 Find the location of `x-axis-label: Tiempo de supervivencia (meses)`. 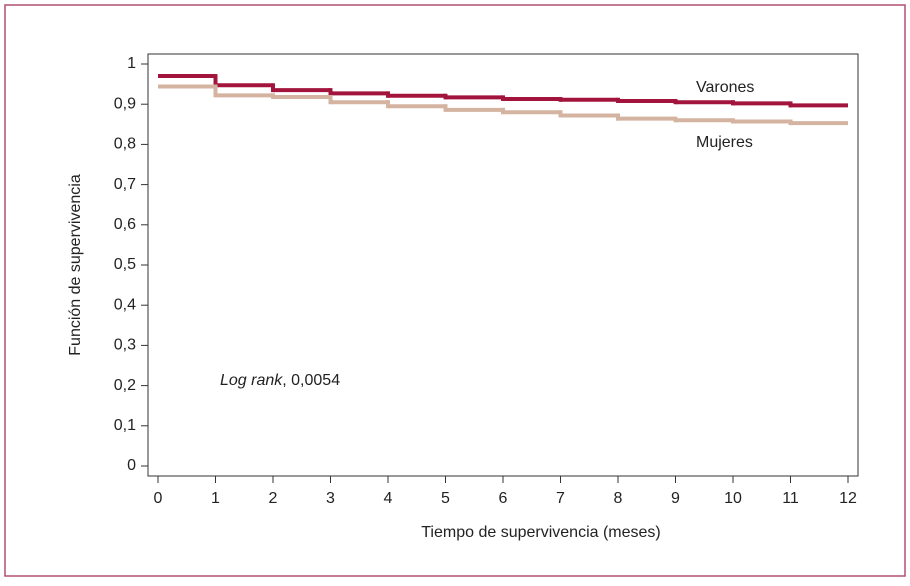

x-axis-label: Tiempo de supervivencia (meses) is located at coordinates (541, 532).